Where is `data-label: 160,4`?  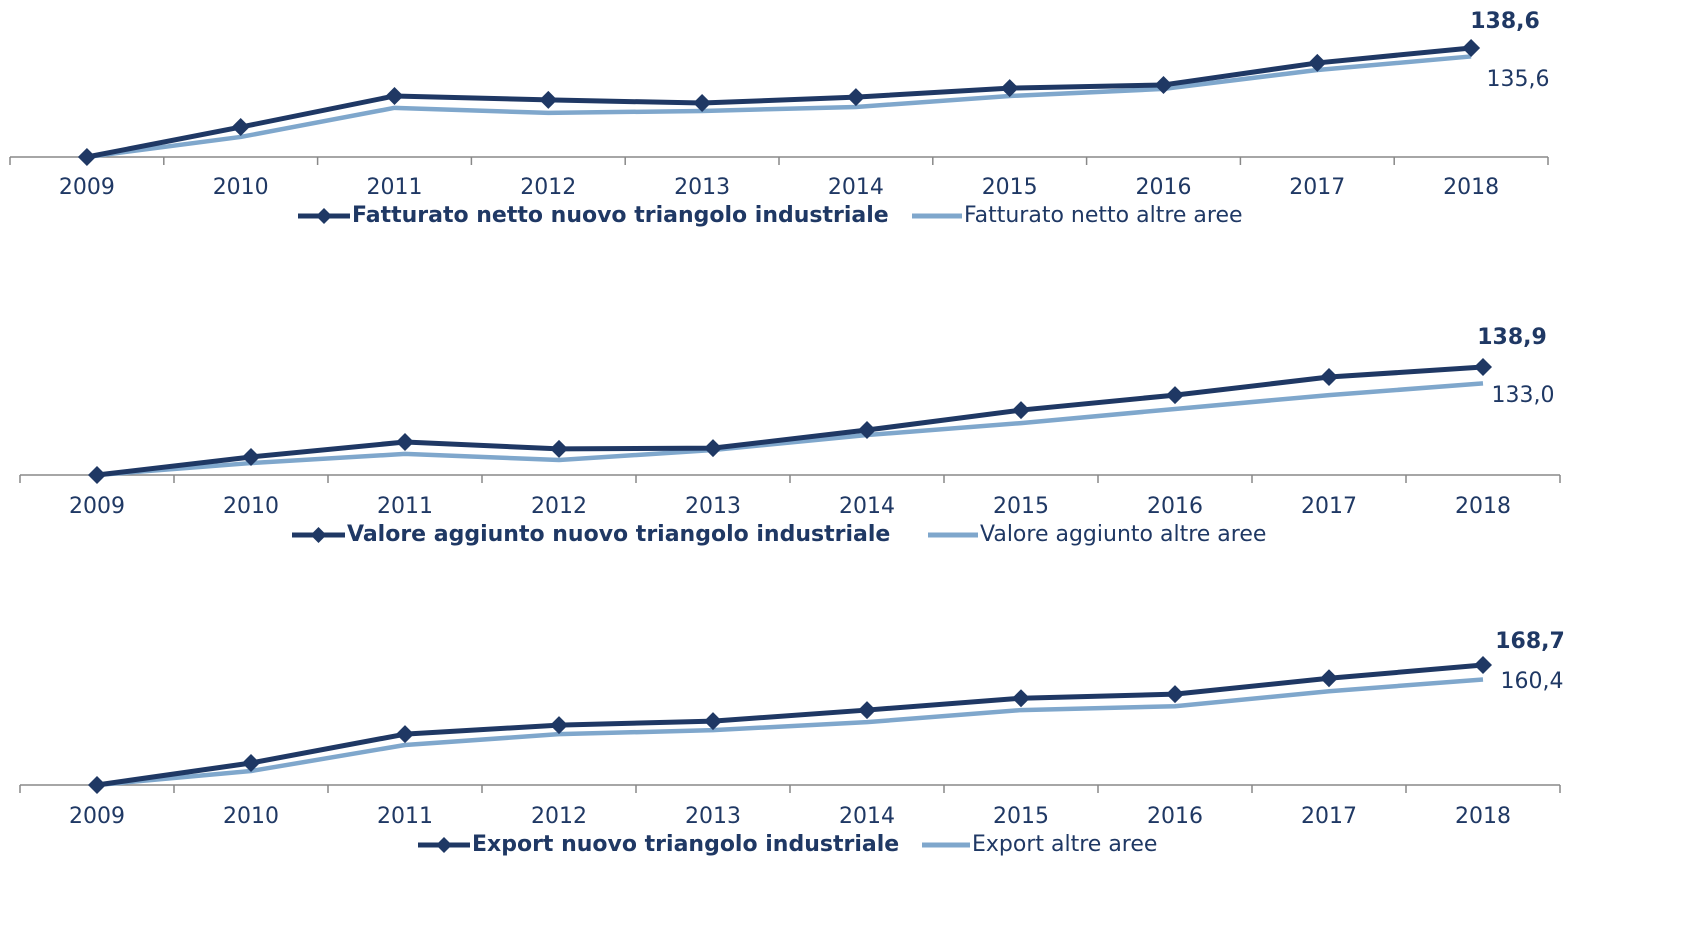
data-label: 160,4 is located at coordinates (1532, 681).